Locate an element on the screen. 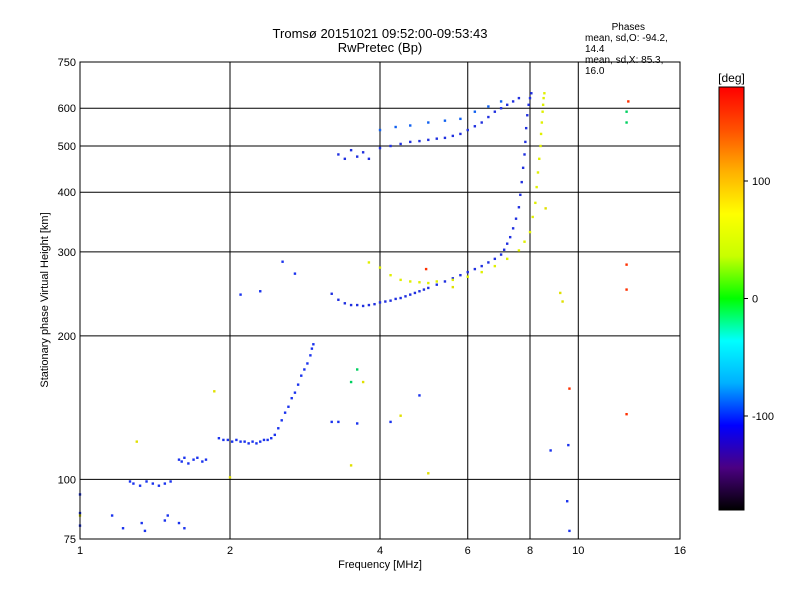  colorbar-label: [deg] is located at coordinates (731, 78).